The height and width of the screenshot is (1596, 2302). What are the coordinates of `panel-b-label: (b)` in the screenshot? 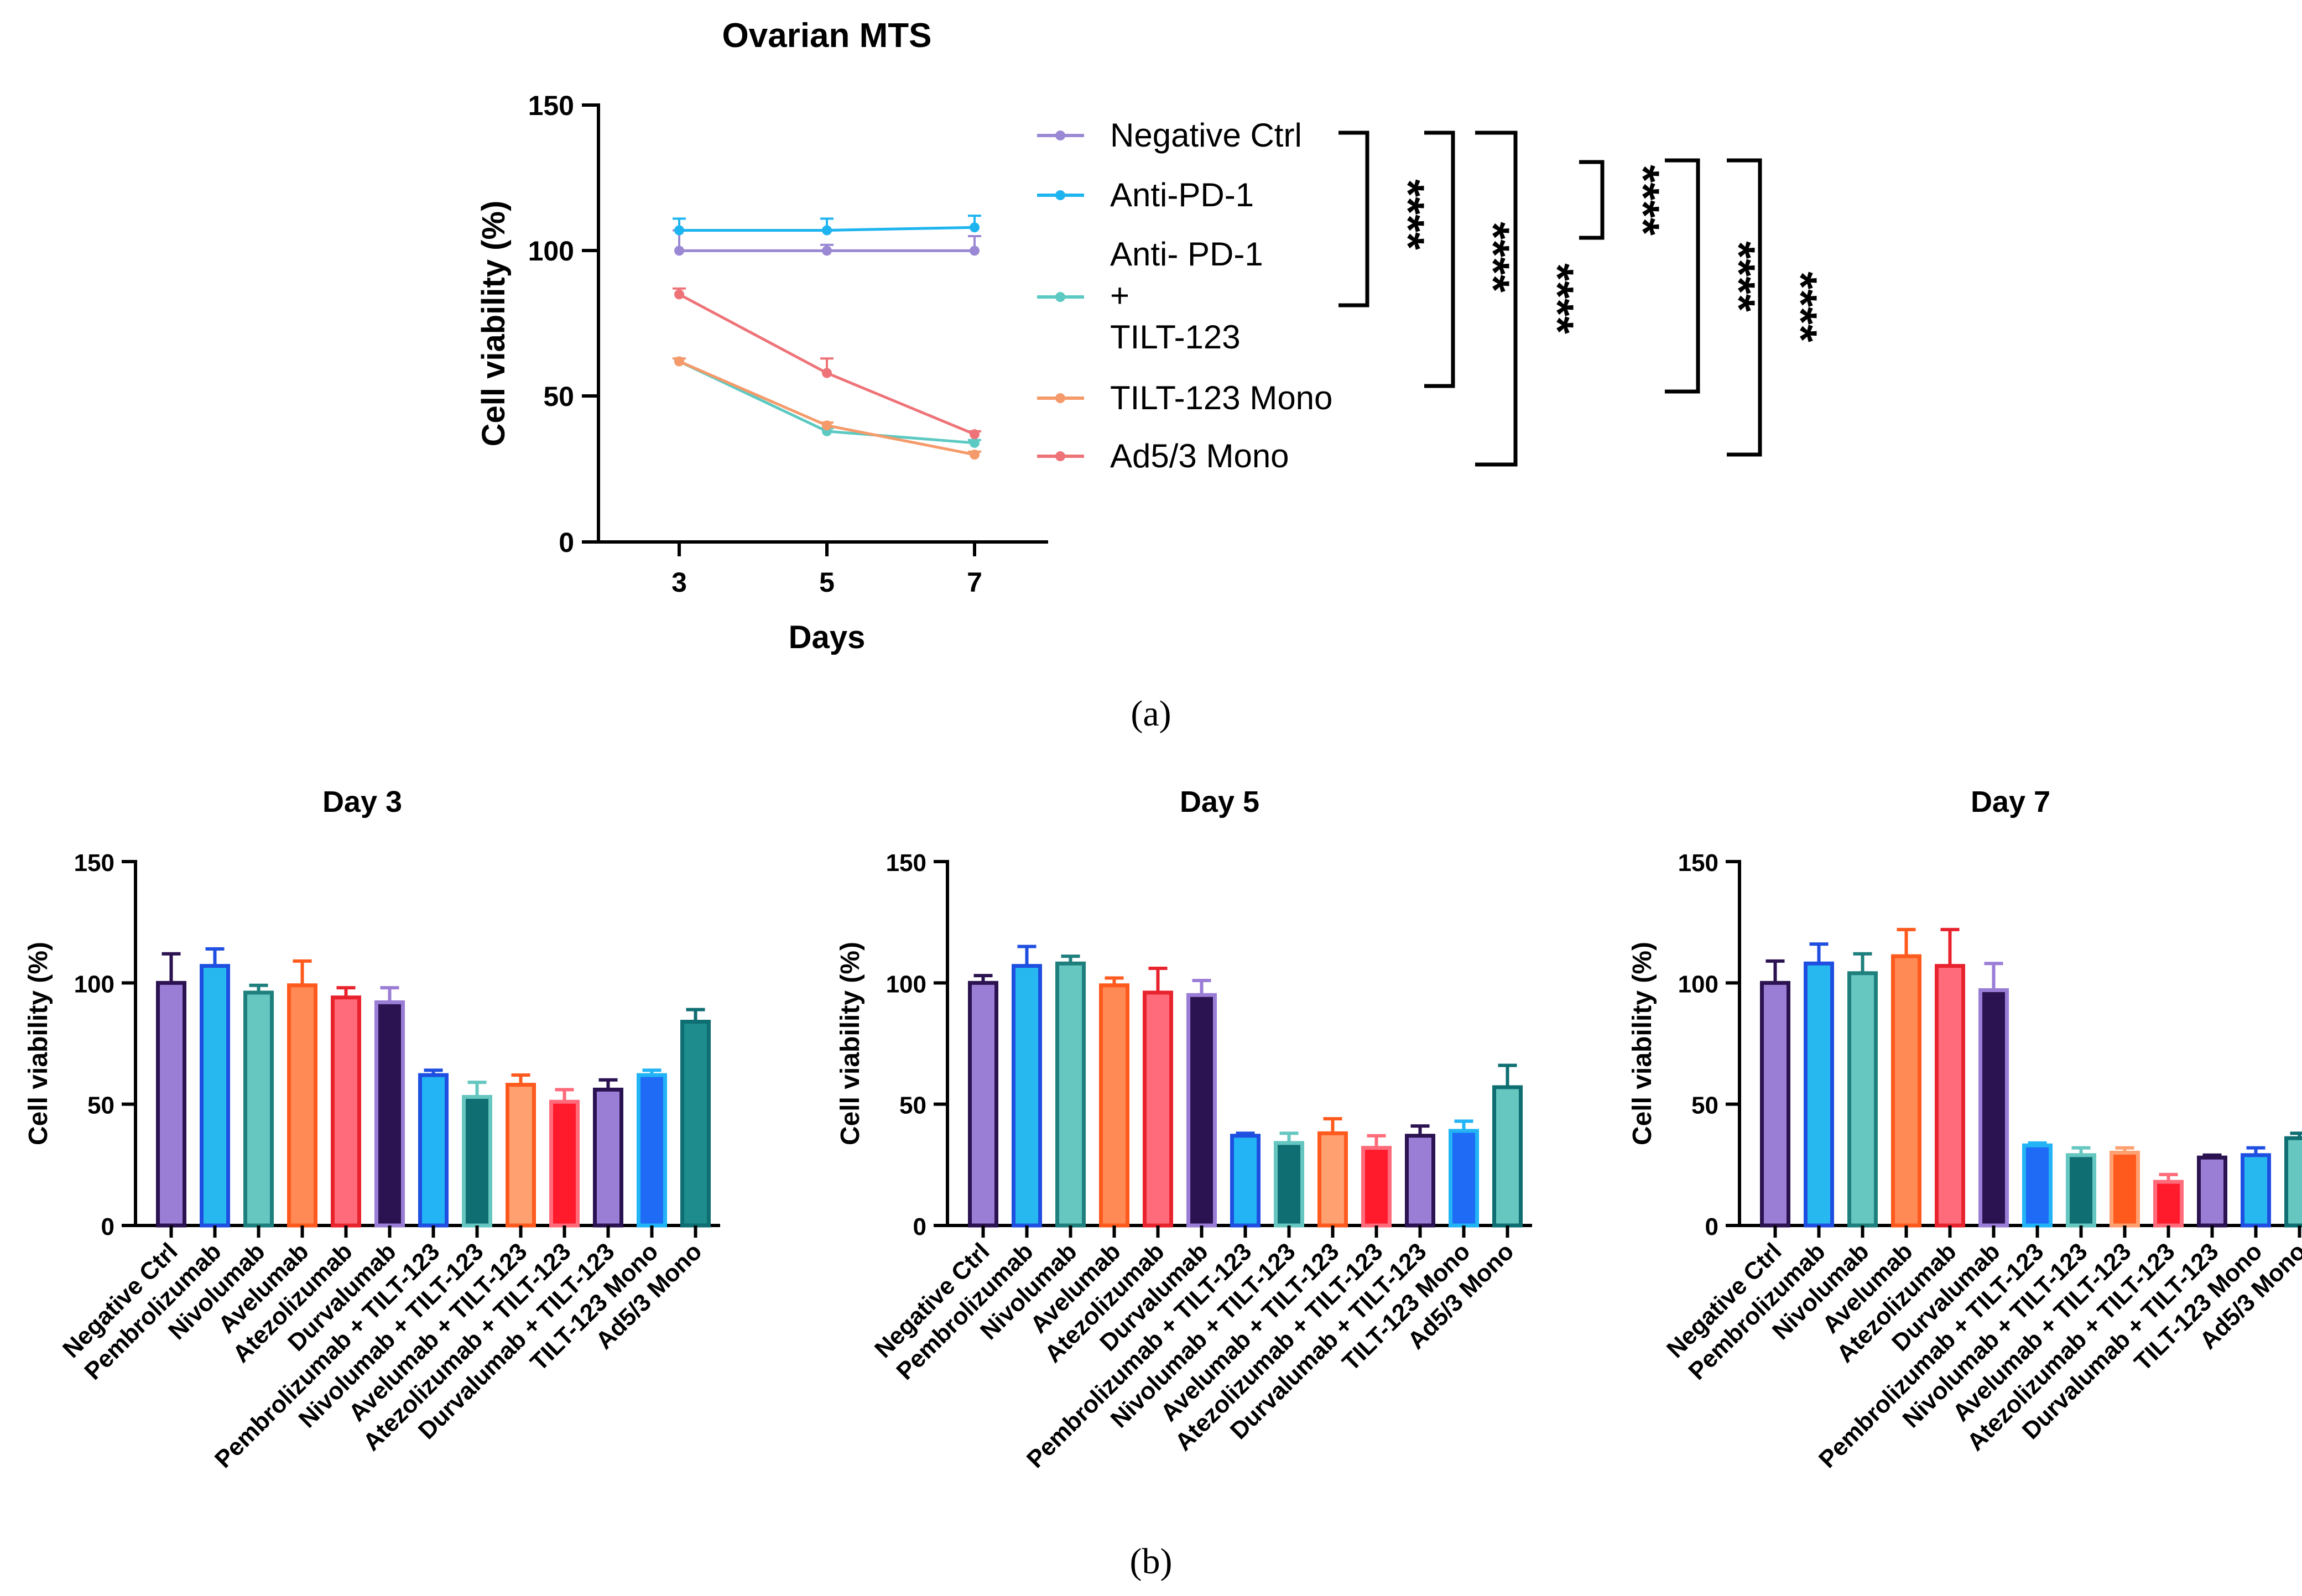 It's located at (1151, 1562).